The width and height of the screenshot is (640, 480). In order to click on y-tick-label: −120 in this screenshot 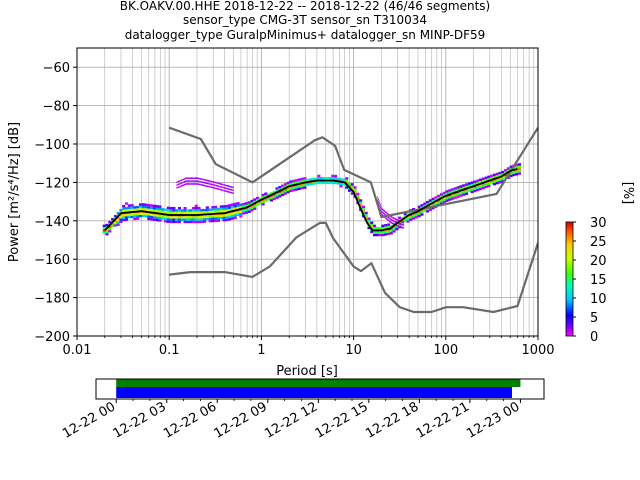, I will do `click(52, 183)`.